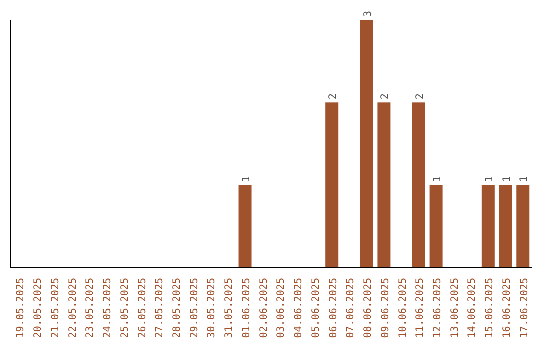  What do you see at coordinates (455, 308) in the screenshot?
I see `x-tick-label: 13.06.2025` at bounding box center [455, 308].